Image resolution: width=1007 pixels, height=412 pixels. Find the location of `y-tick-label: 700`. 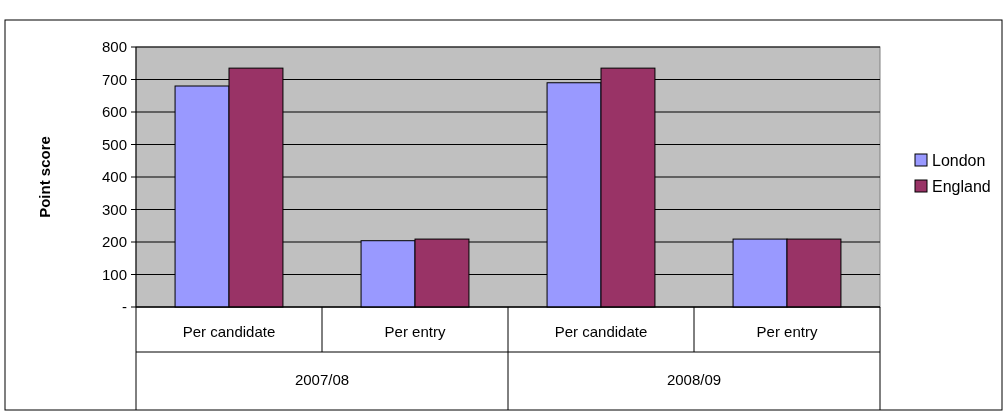

y-tick-label: 700 is located at coordinates (114, 79).